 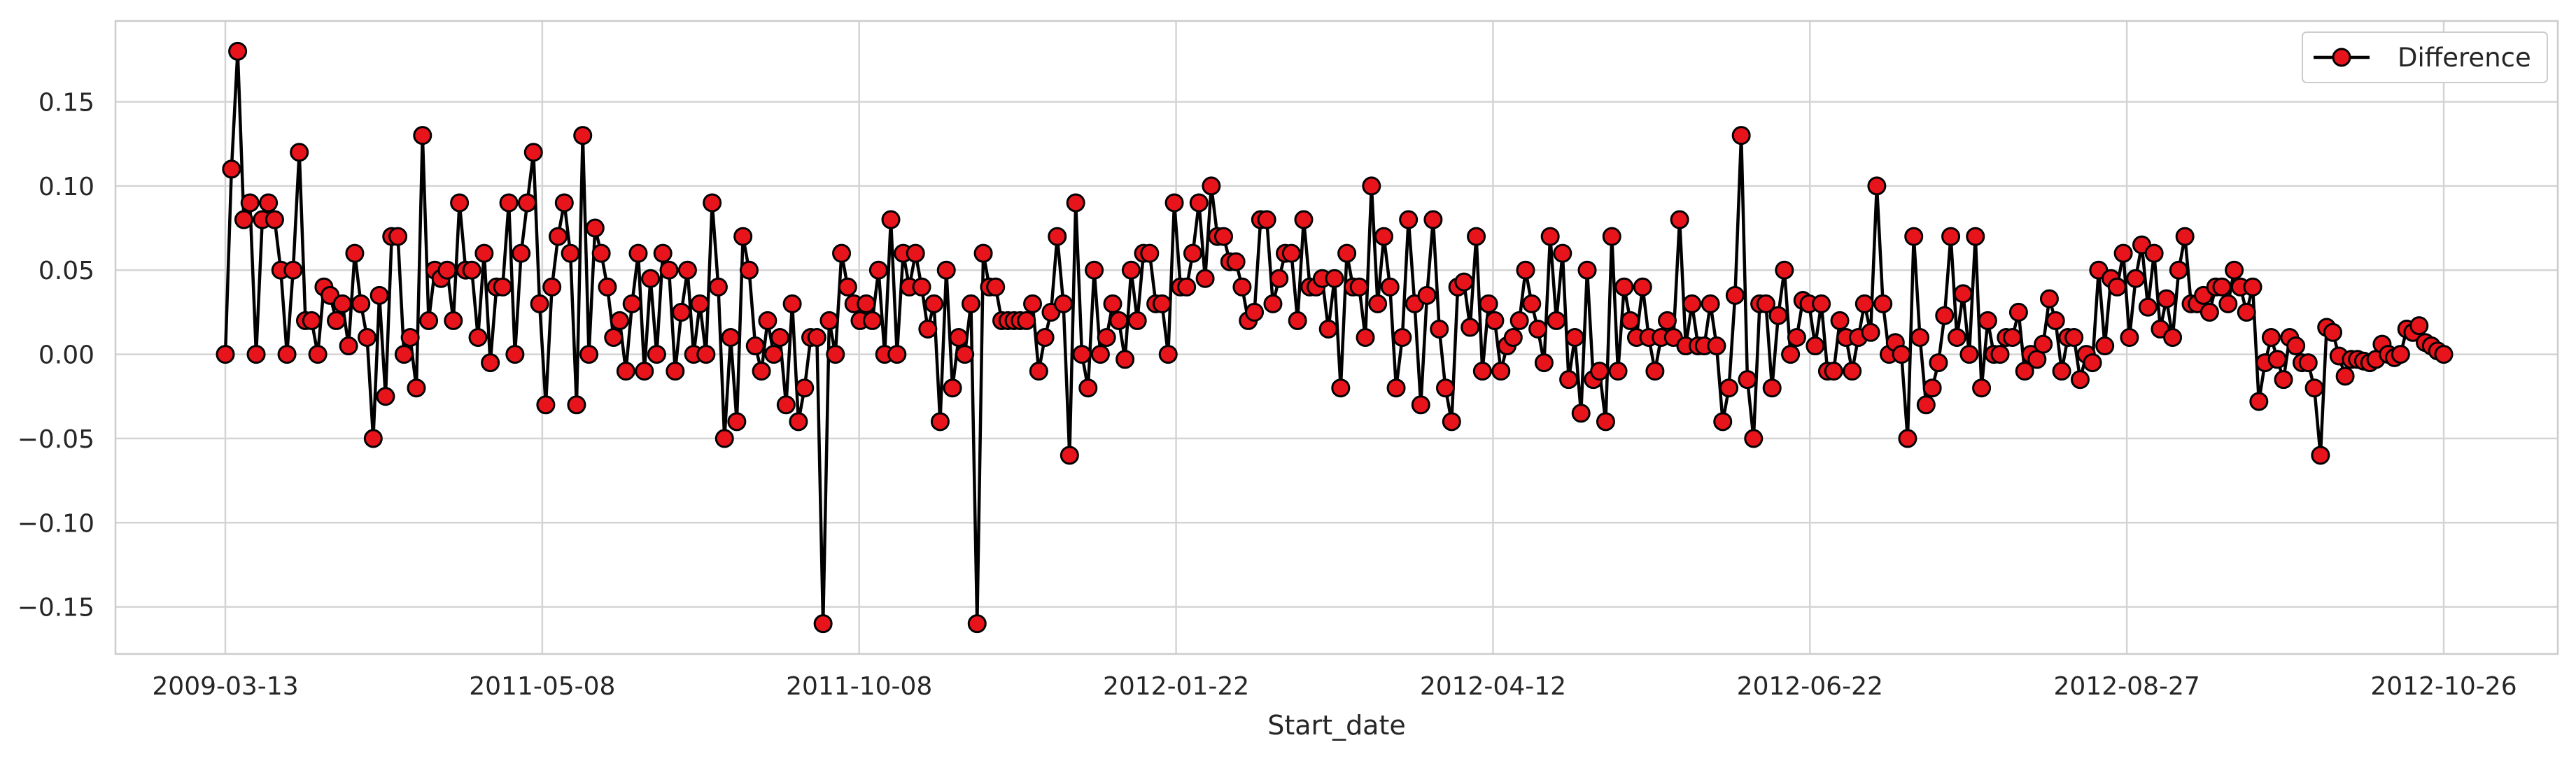 I want to click on x-tick-label: 2011-05-08, so click(x=542, y=686).